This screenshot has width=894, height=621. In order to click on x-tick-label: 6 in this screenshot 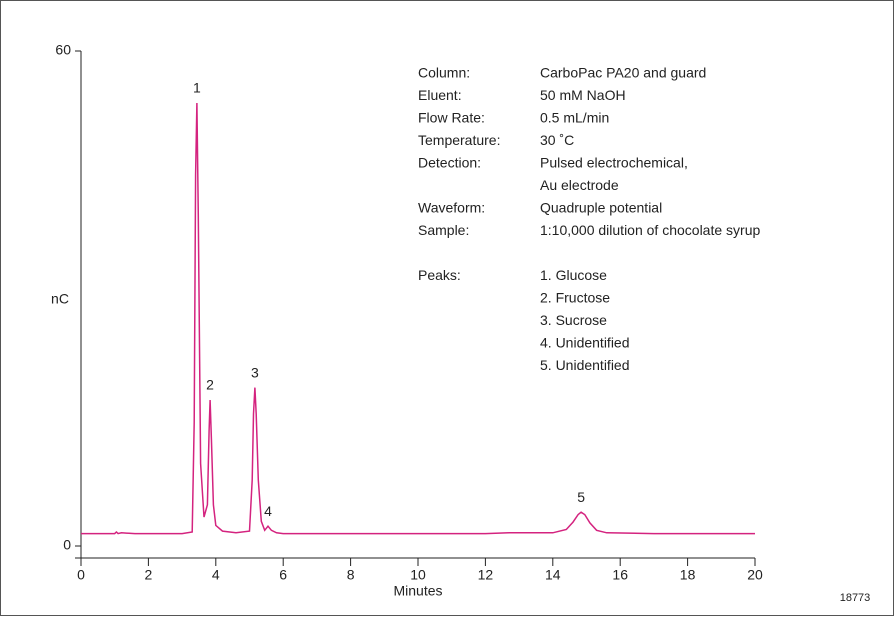, I will do `click(283, 575)`.